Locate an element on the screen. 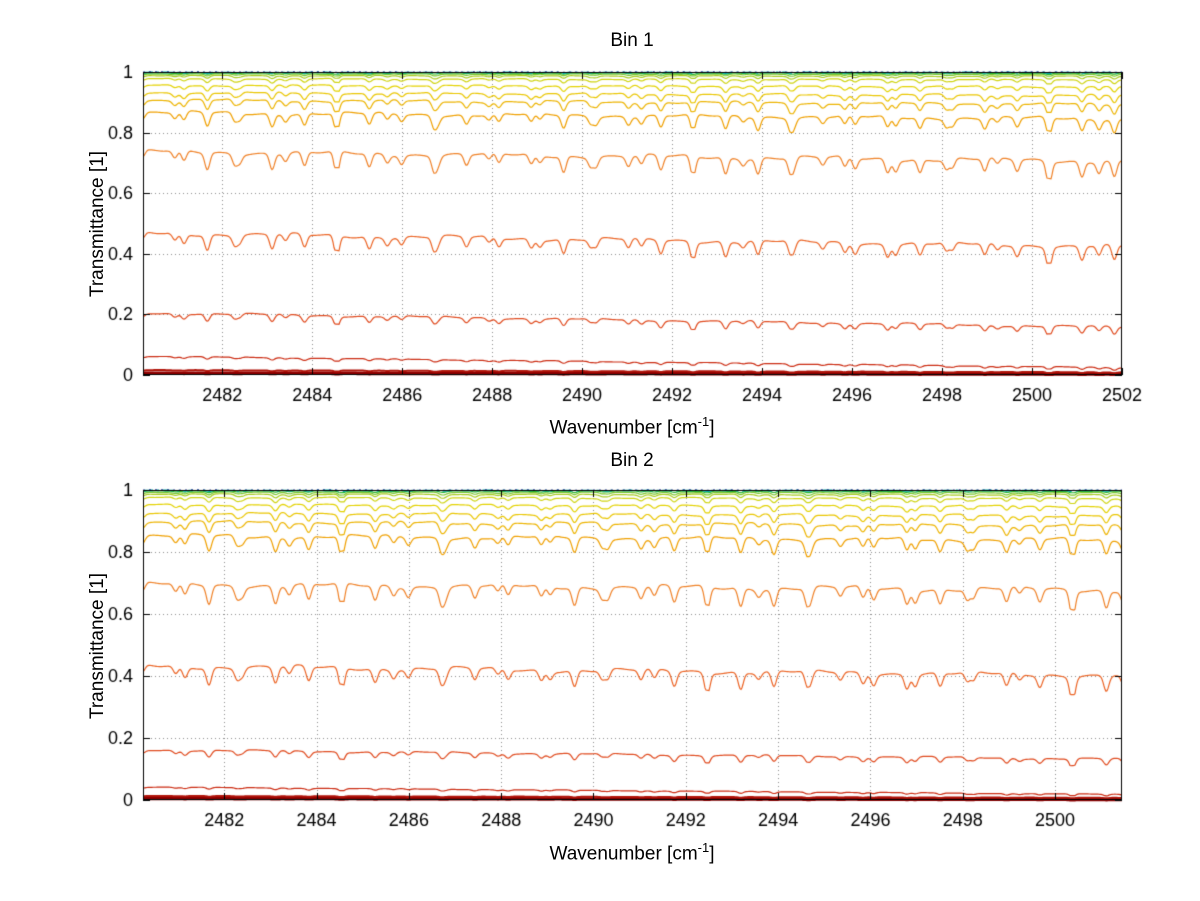  plot1-y-axis-label: Transmittance [1] is located at coordinates (97, 224).